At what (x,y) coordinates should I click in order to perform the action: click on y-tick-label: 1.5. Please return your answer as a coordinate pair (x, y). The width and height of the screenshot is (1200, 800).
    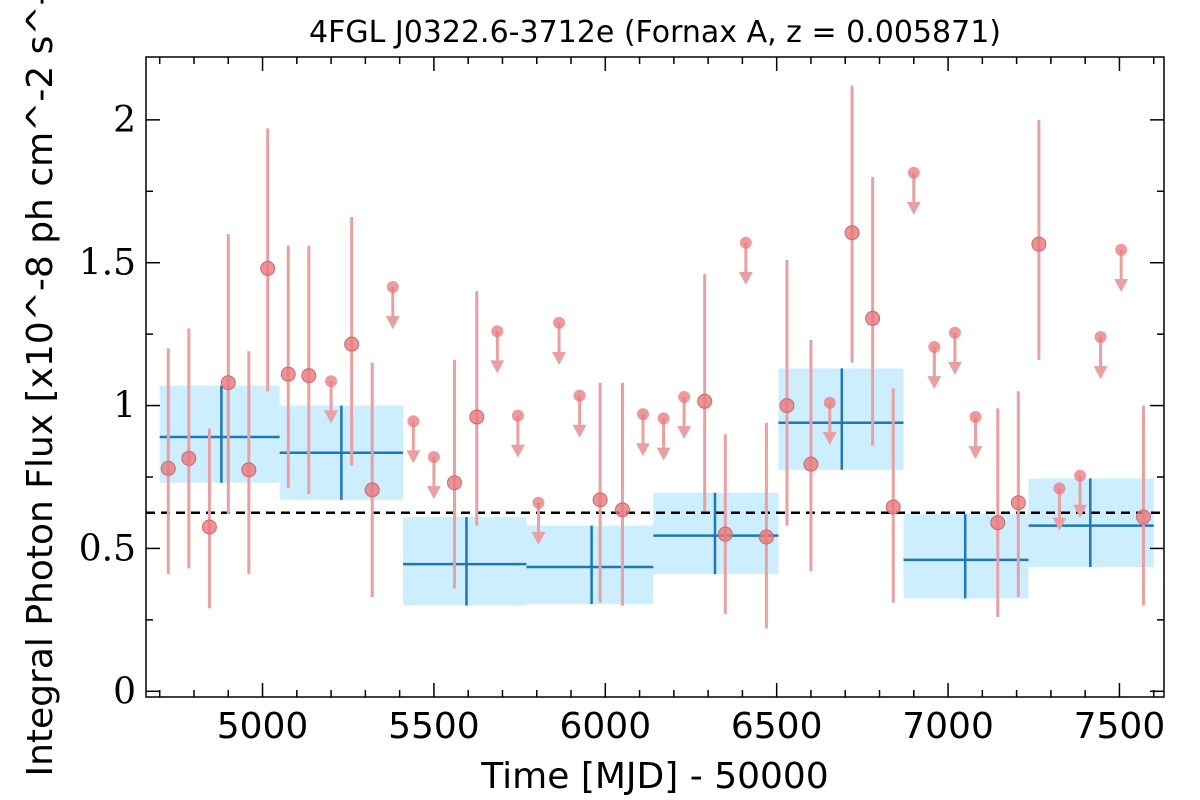
    Looking at the image, I should click on (107, 263).